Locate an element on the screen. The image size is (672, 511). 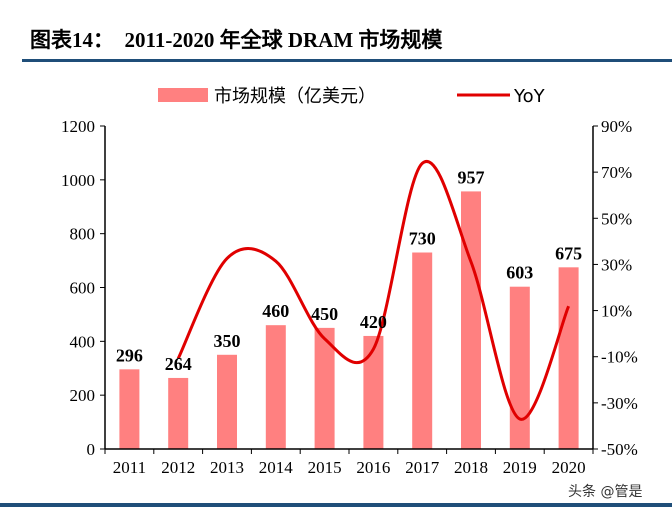
x-tick-label: 2014 is located at coordinates (276, 467).